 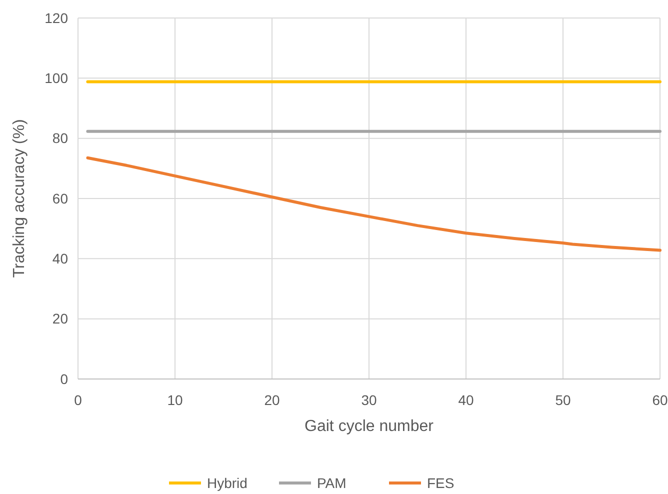 What do you see at coordinates (272, 400) in the screenshot?
I see `x-tick-label: 20` at bounding box center [272, 400].